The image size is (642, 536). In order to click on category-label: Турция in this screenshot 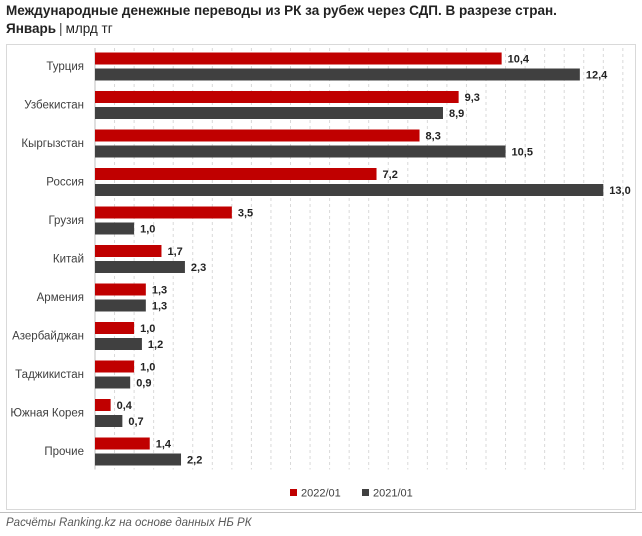, I will do `click(65, 67)`.